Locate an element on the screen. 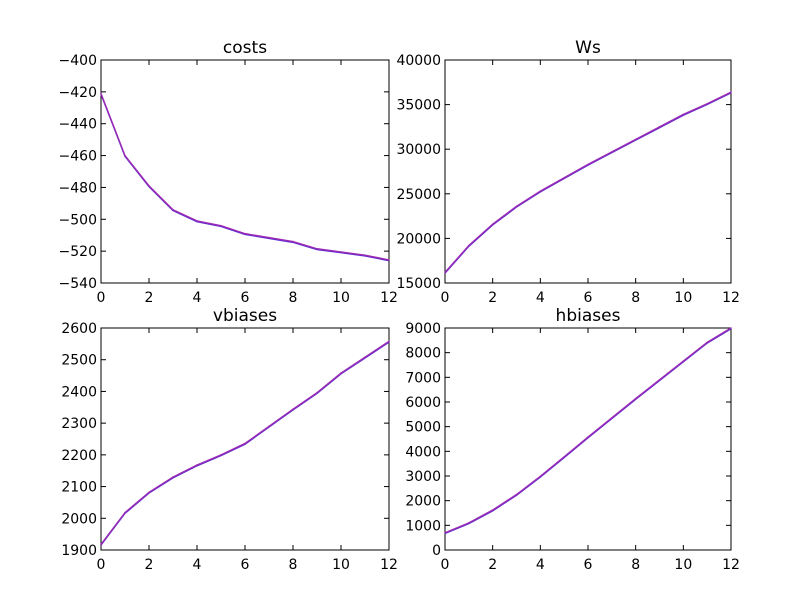 The width and height of the screenshot is (812, 612). y-tick-label: −500 is located at coordinates (78, 220).